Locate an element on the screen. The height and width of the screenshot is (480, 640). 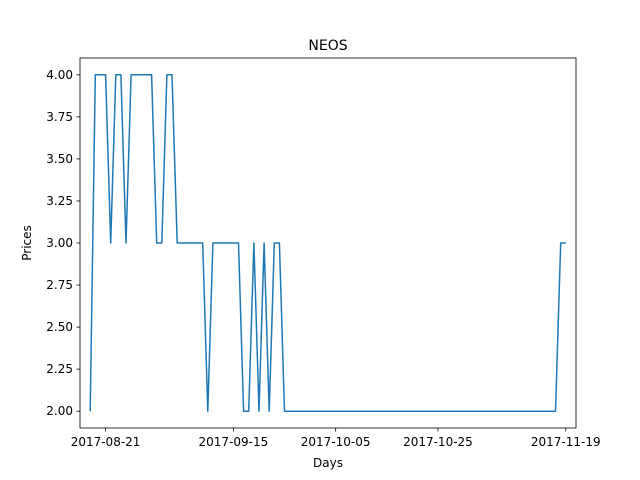
y-tick-label: 2.25 is located at coordinates (59, 369).